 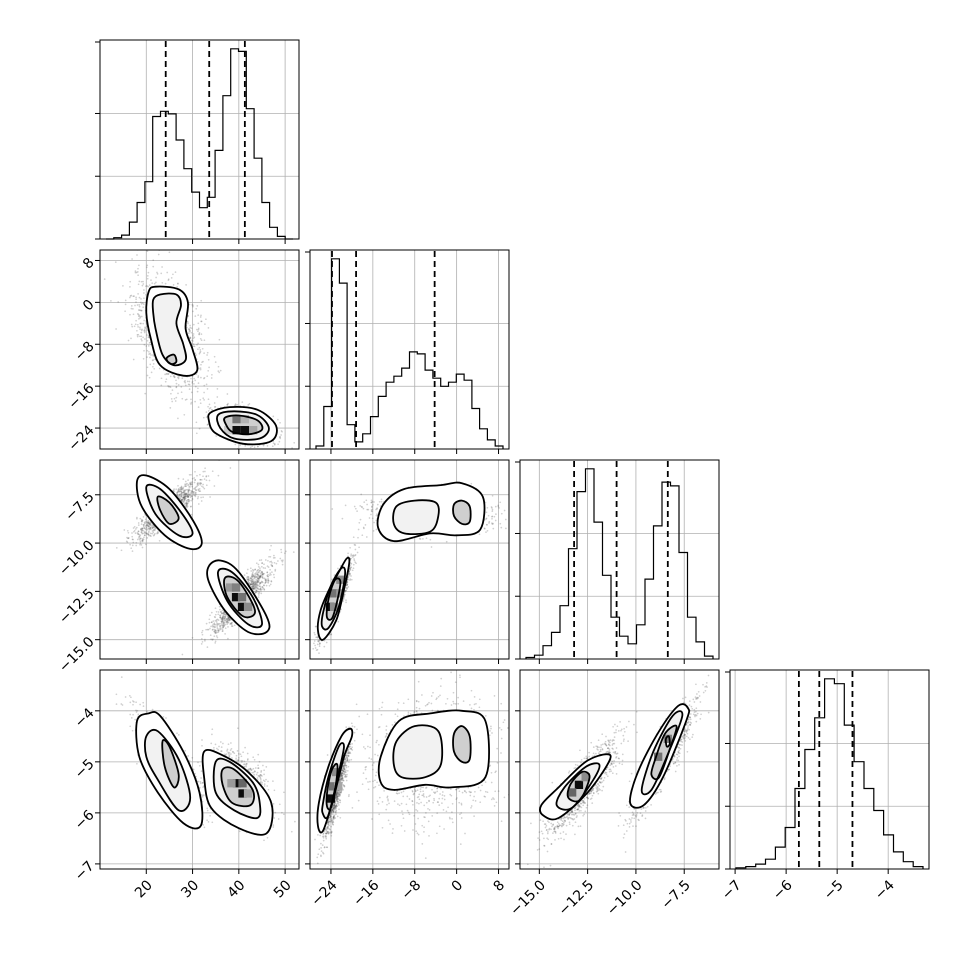 I want to click on hist-panel-3: −7 −6 −5 −4, so click(x=824, y=786).